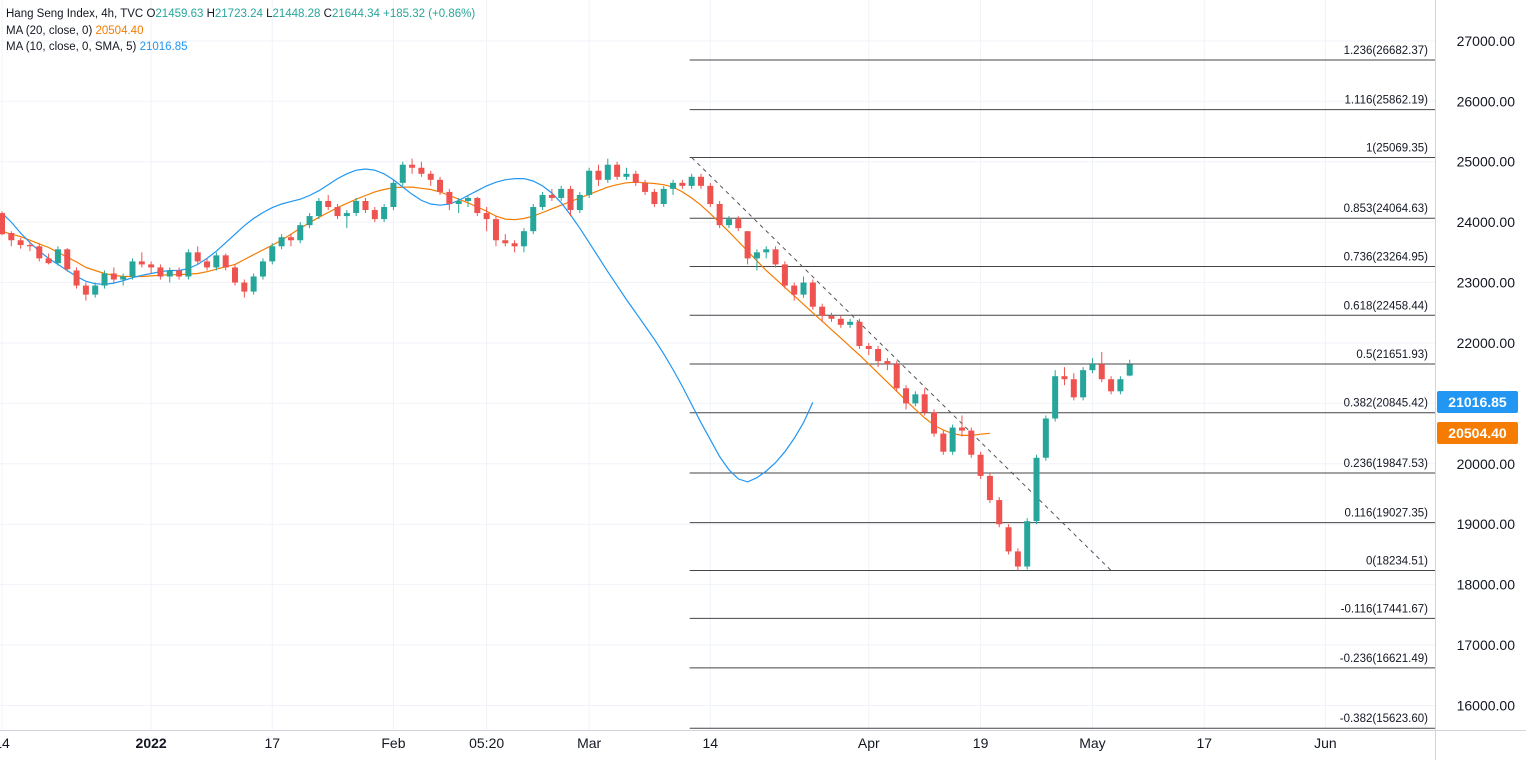 The width and height of the screenshot is (1526, 765). Describe the element at coordinates (1386, 209) in the screenshot. I see `fib-level-label: 0.853(24064.63)` at that location.